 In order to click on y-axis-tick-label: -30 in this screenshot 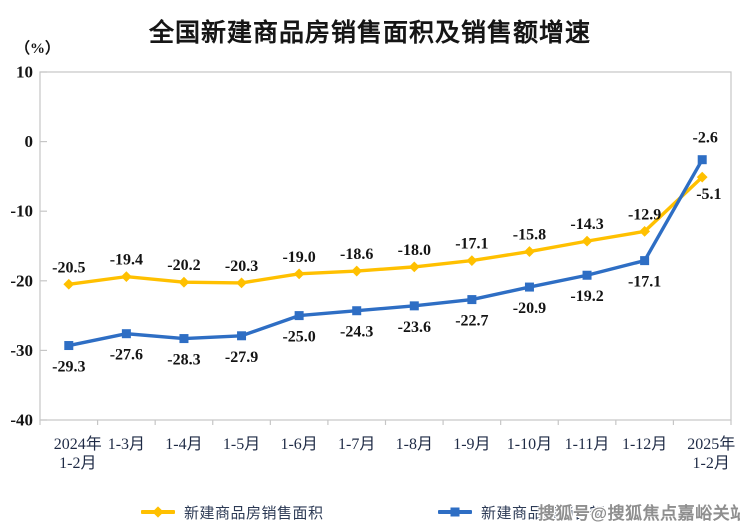, I will do `click(21, 350)`.